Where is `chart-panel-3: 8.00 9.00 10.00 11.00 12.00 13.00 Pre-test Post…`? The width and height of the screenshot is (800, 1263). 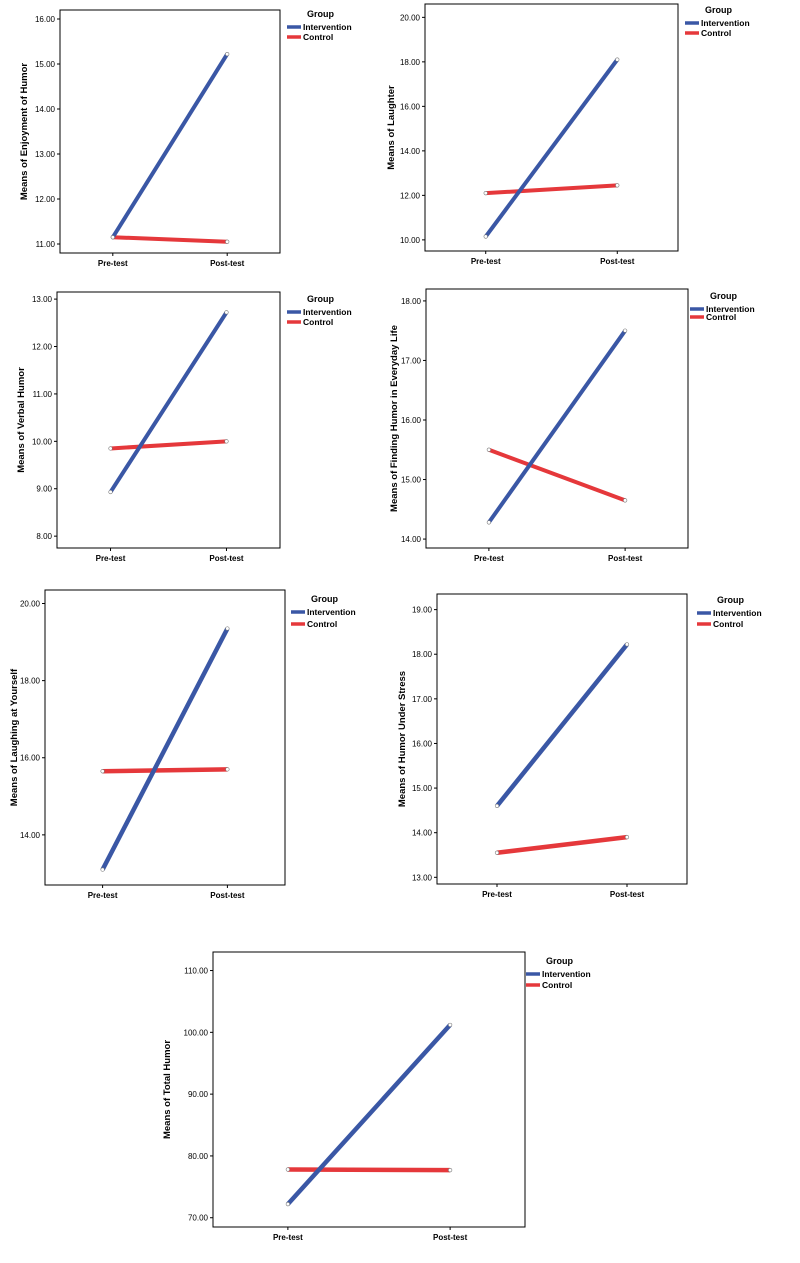 chart-panel-3: 8.00 9.00 10.00 11.00 12.00 13.00 Pre-test Post… is located at coordinates (184, 427).